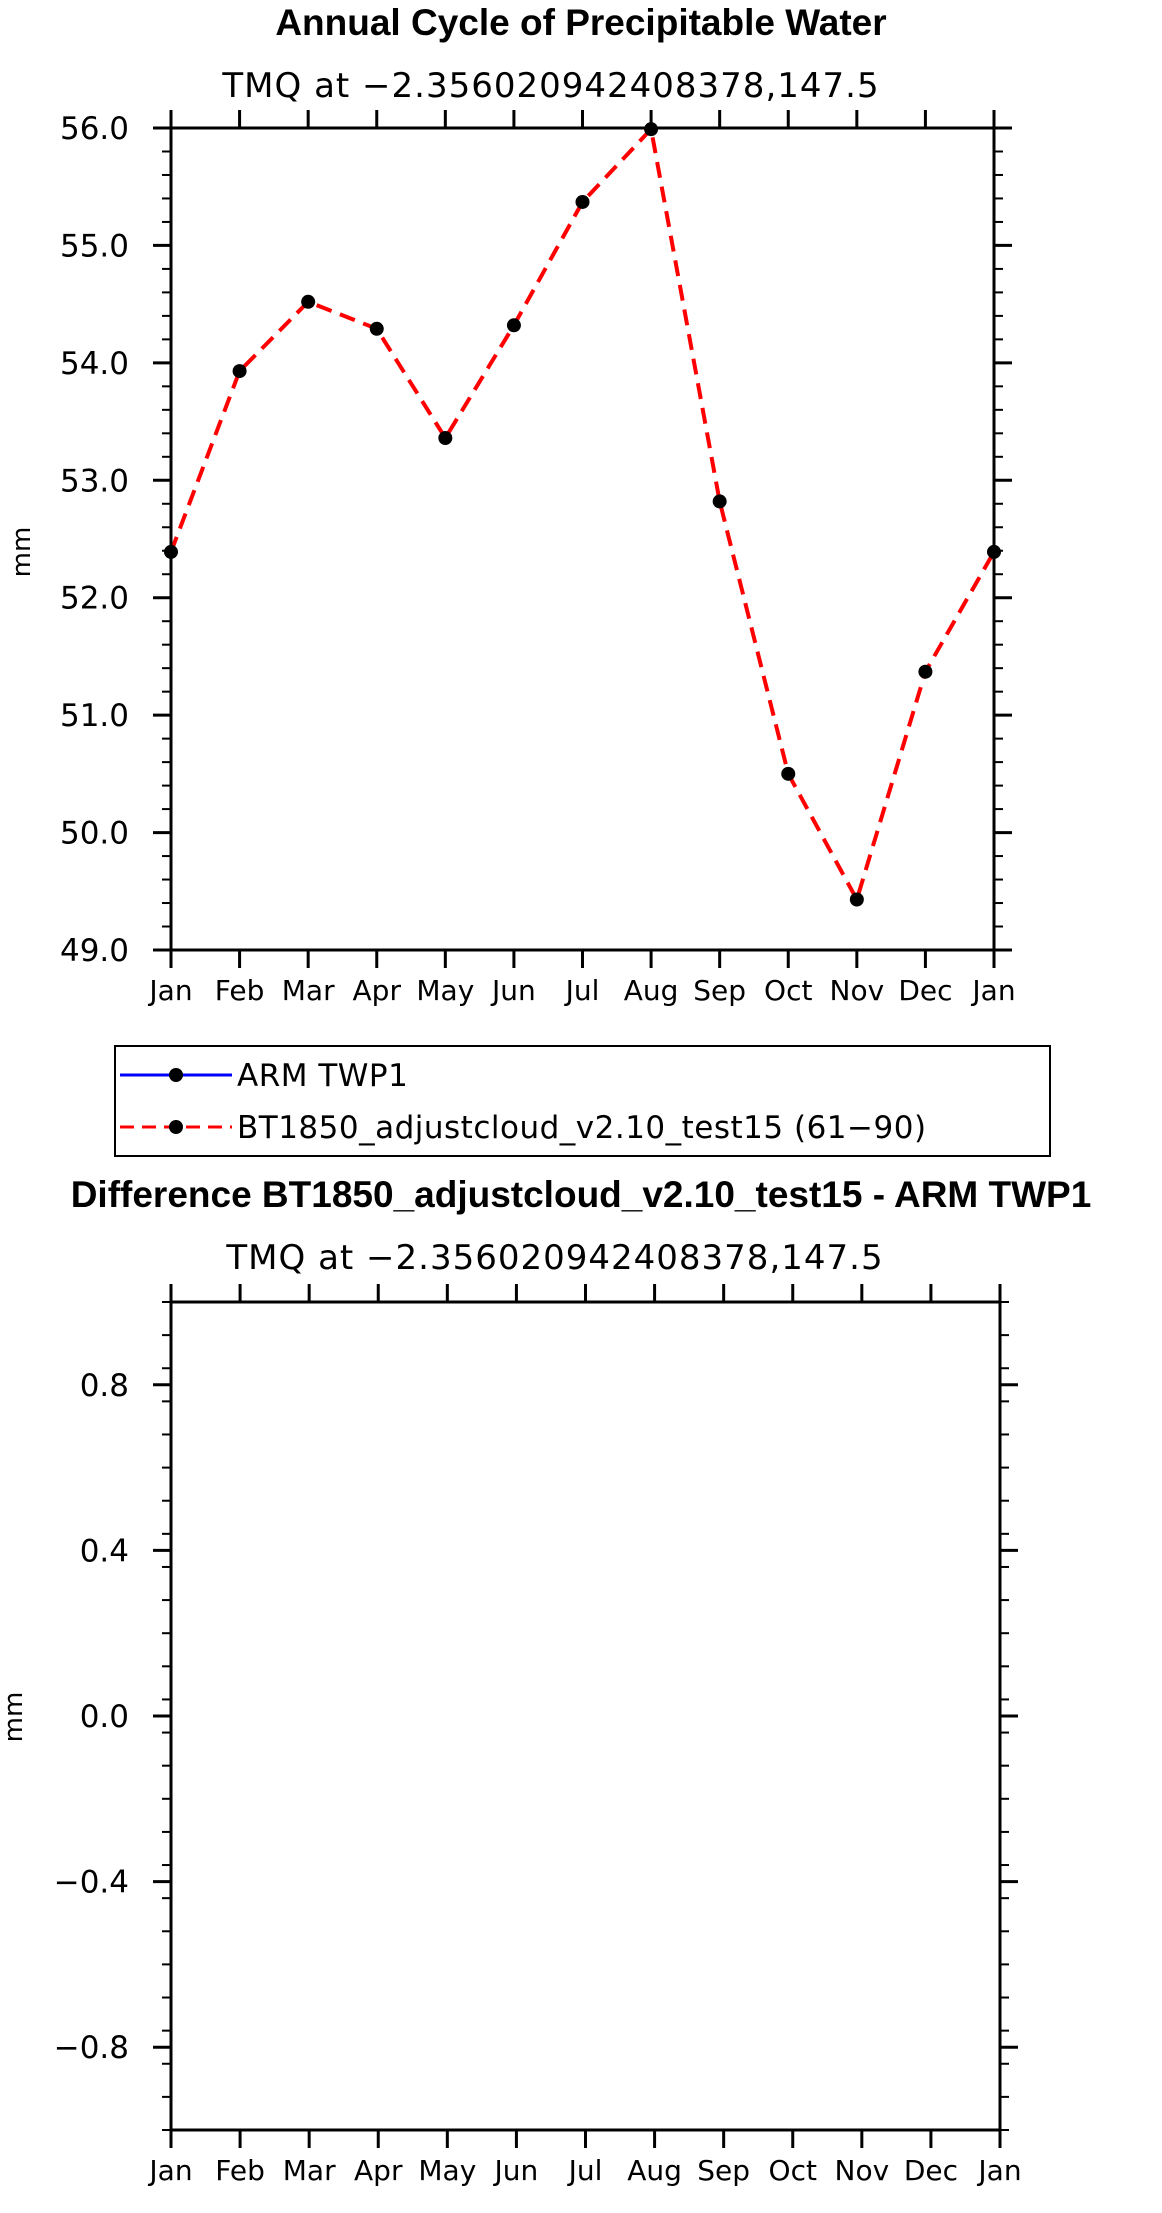  What do you see at coordinates (719, 990) in the screenshot?
I see `top-chart-xtick-label: Sep` at bounding box center [719, 990].